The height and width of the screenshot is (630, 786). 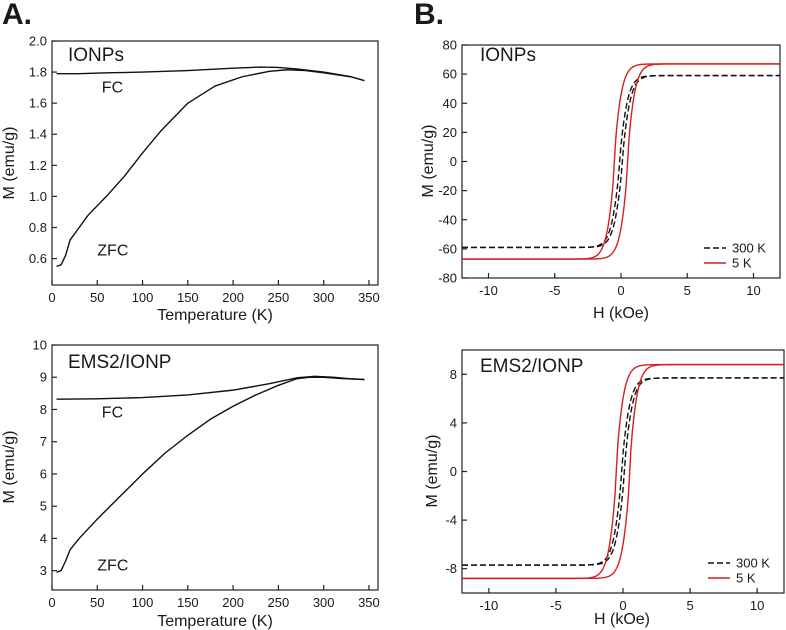 I want to click on y-tick-label: -60, so click(x=447, y=248).